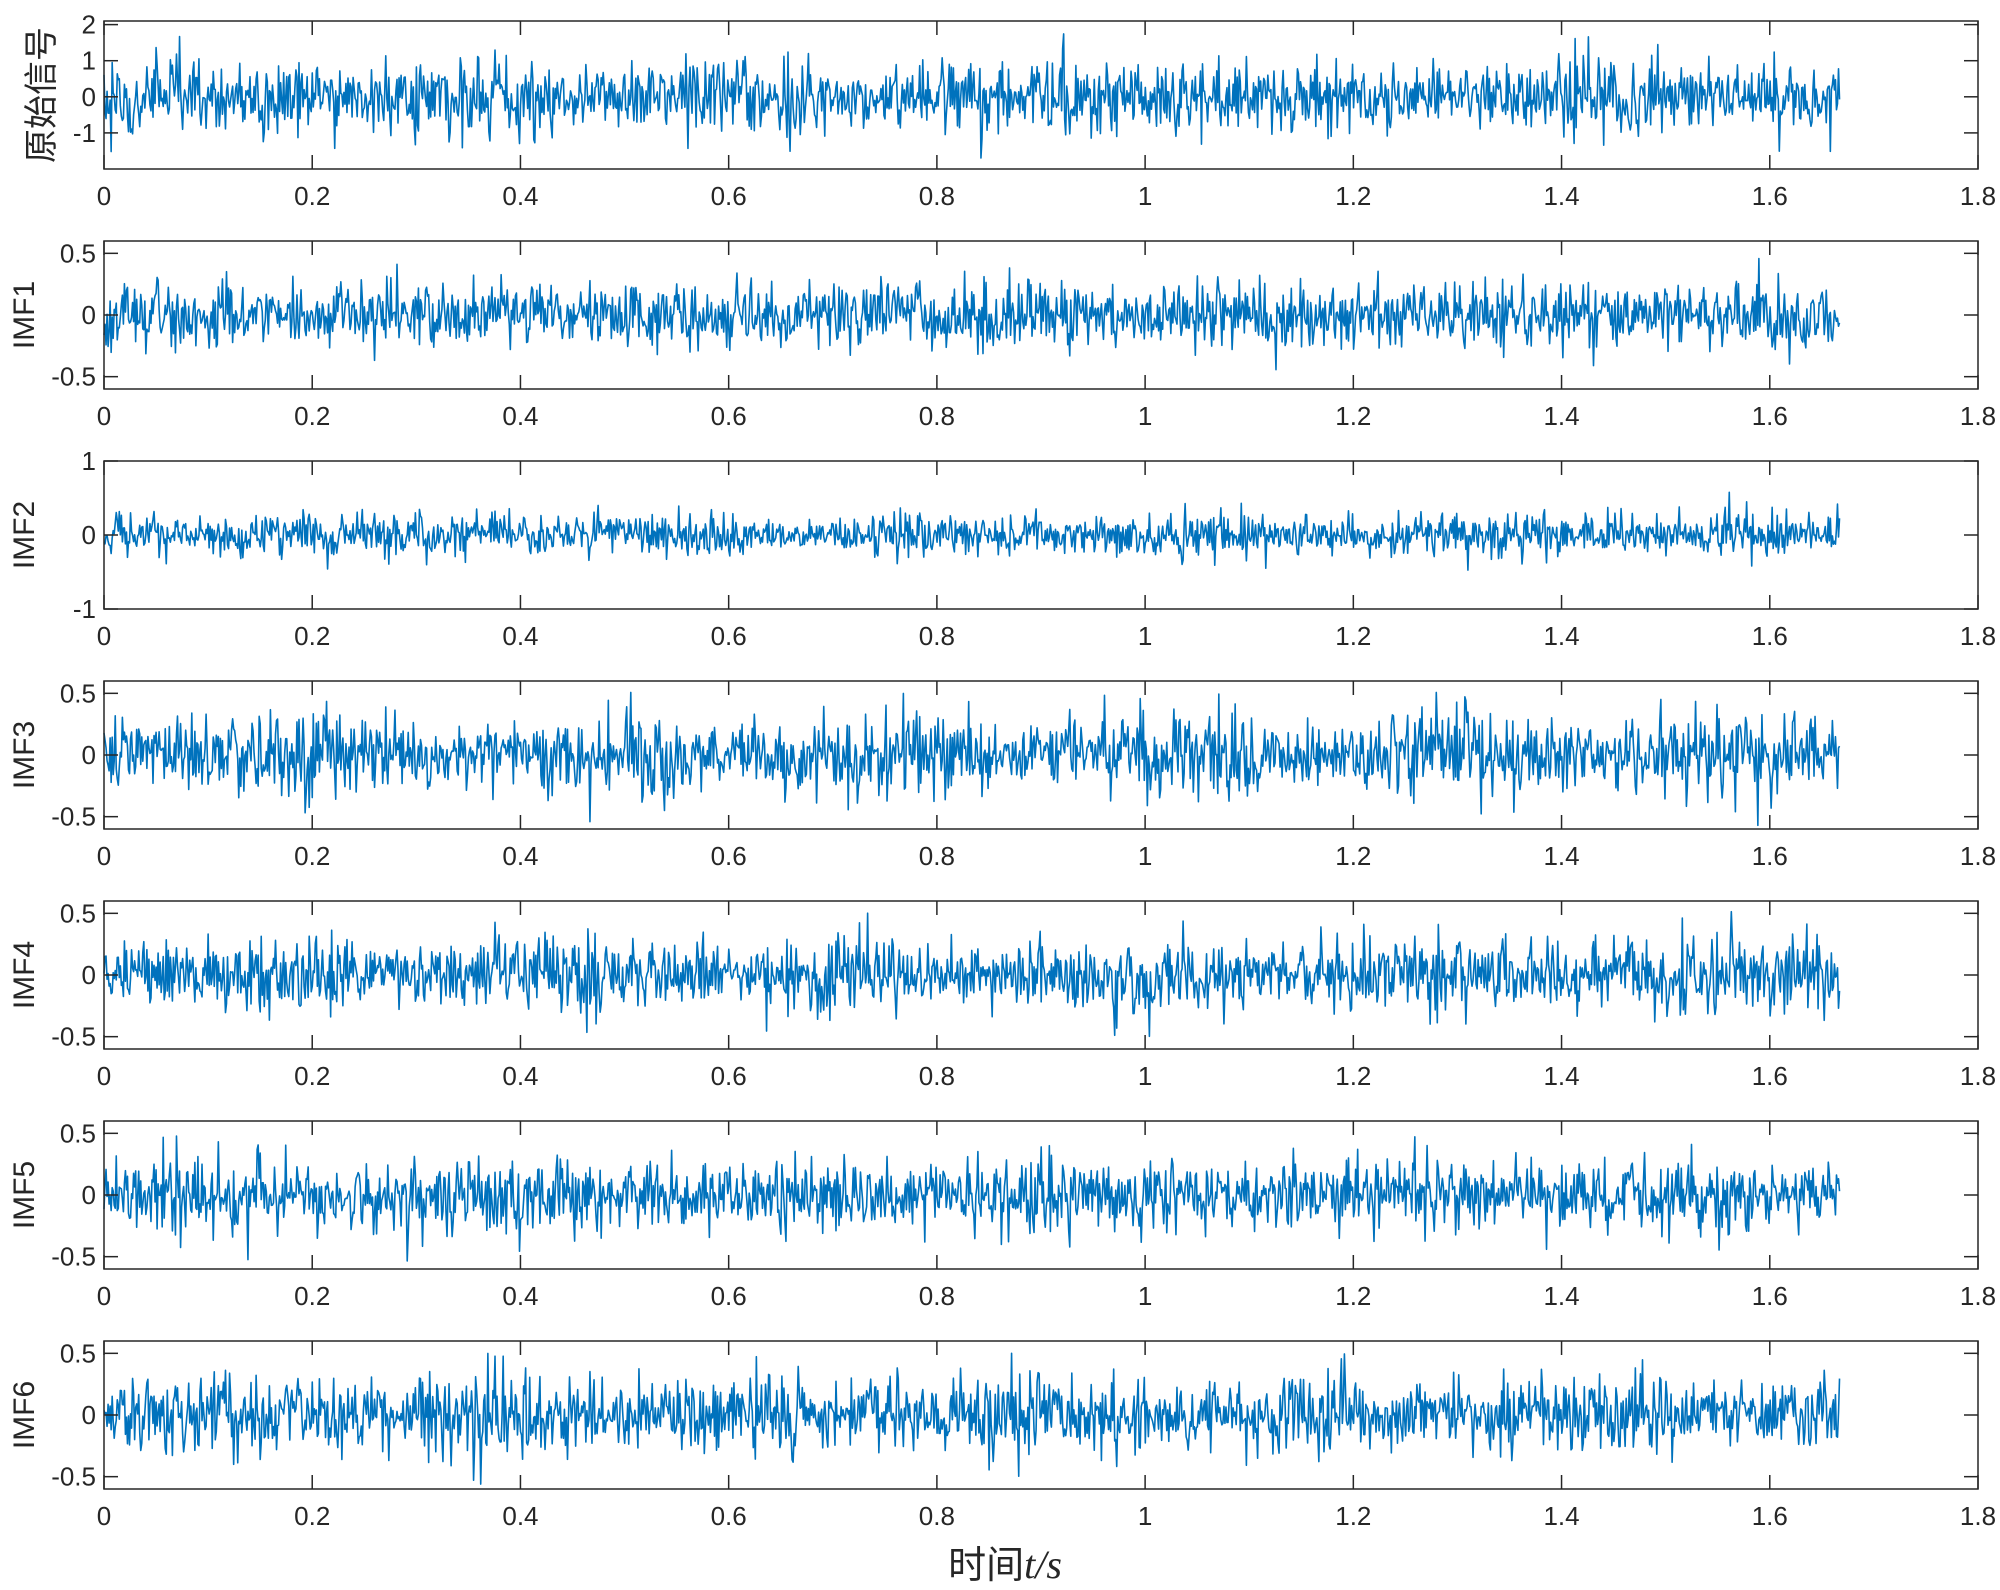  I want to click on y-axis-label: 原始信号, so click(42, 95).